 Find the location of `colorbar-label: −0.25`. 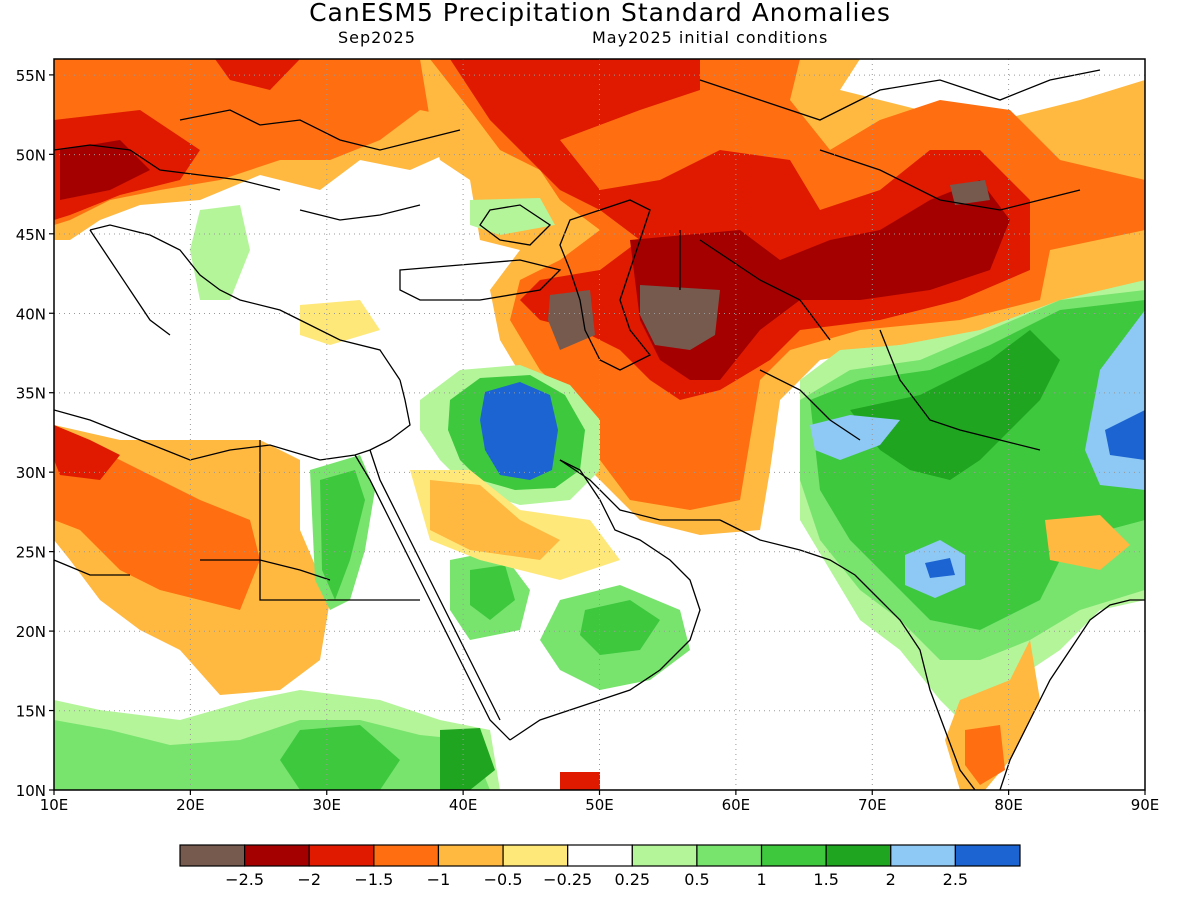

colorbar-label: −0.25 is located at coordinates (567, 879).